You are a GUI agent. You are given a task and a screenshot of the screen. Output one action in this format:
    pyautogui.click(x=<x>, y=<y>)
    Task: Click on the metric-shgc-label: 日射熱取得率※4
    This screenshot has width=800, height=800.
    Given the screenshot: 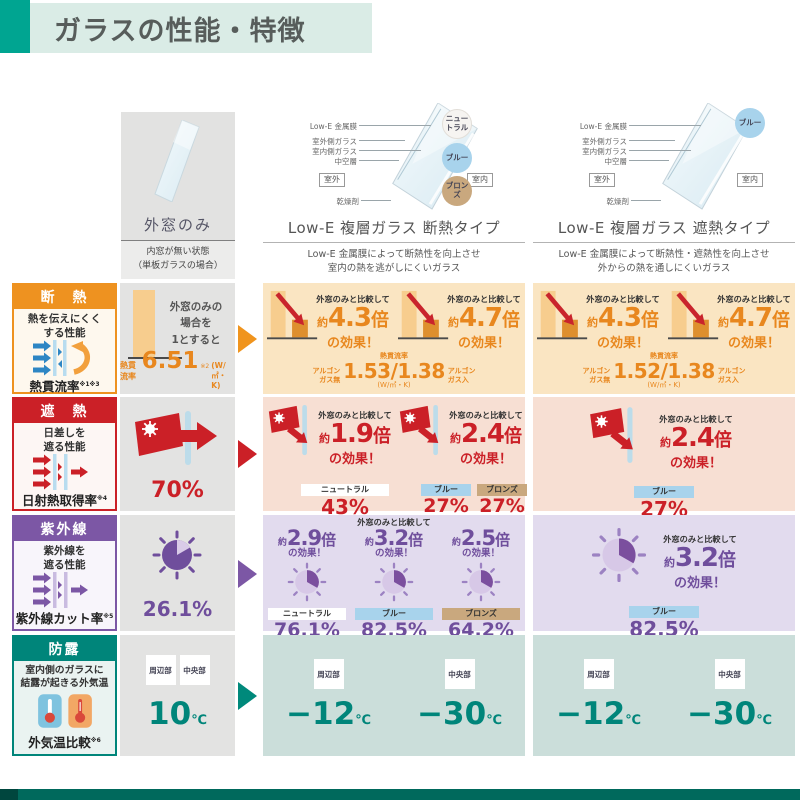 What is the action you would take?
    pyautogui.click(x=64, y=499)
    